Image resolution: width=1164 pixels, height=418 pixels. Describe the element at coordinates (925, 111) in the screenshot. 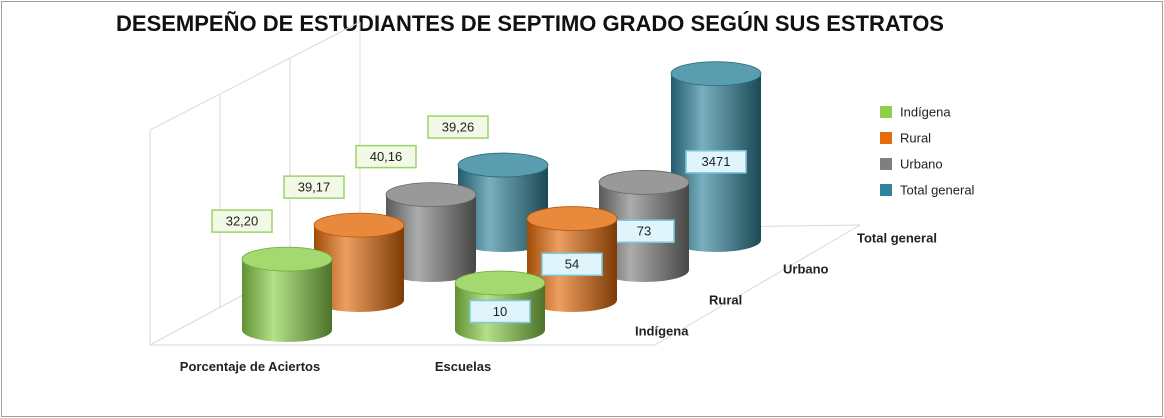

I see `legend-label: Indígena` at that location.